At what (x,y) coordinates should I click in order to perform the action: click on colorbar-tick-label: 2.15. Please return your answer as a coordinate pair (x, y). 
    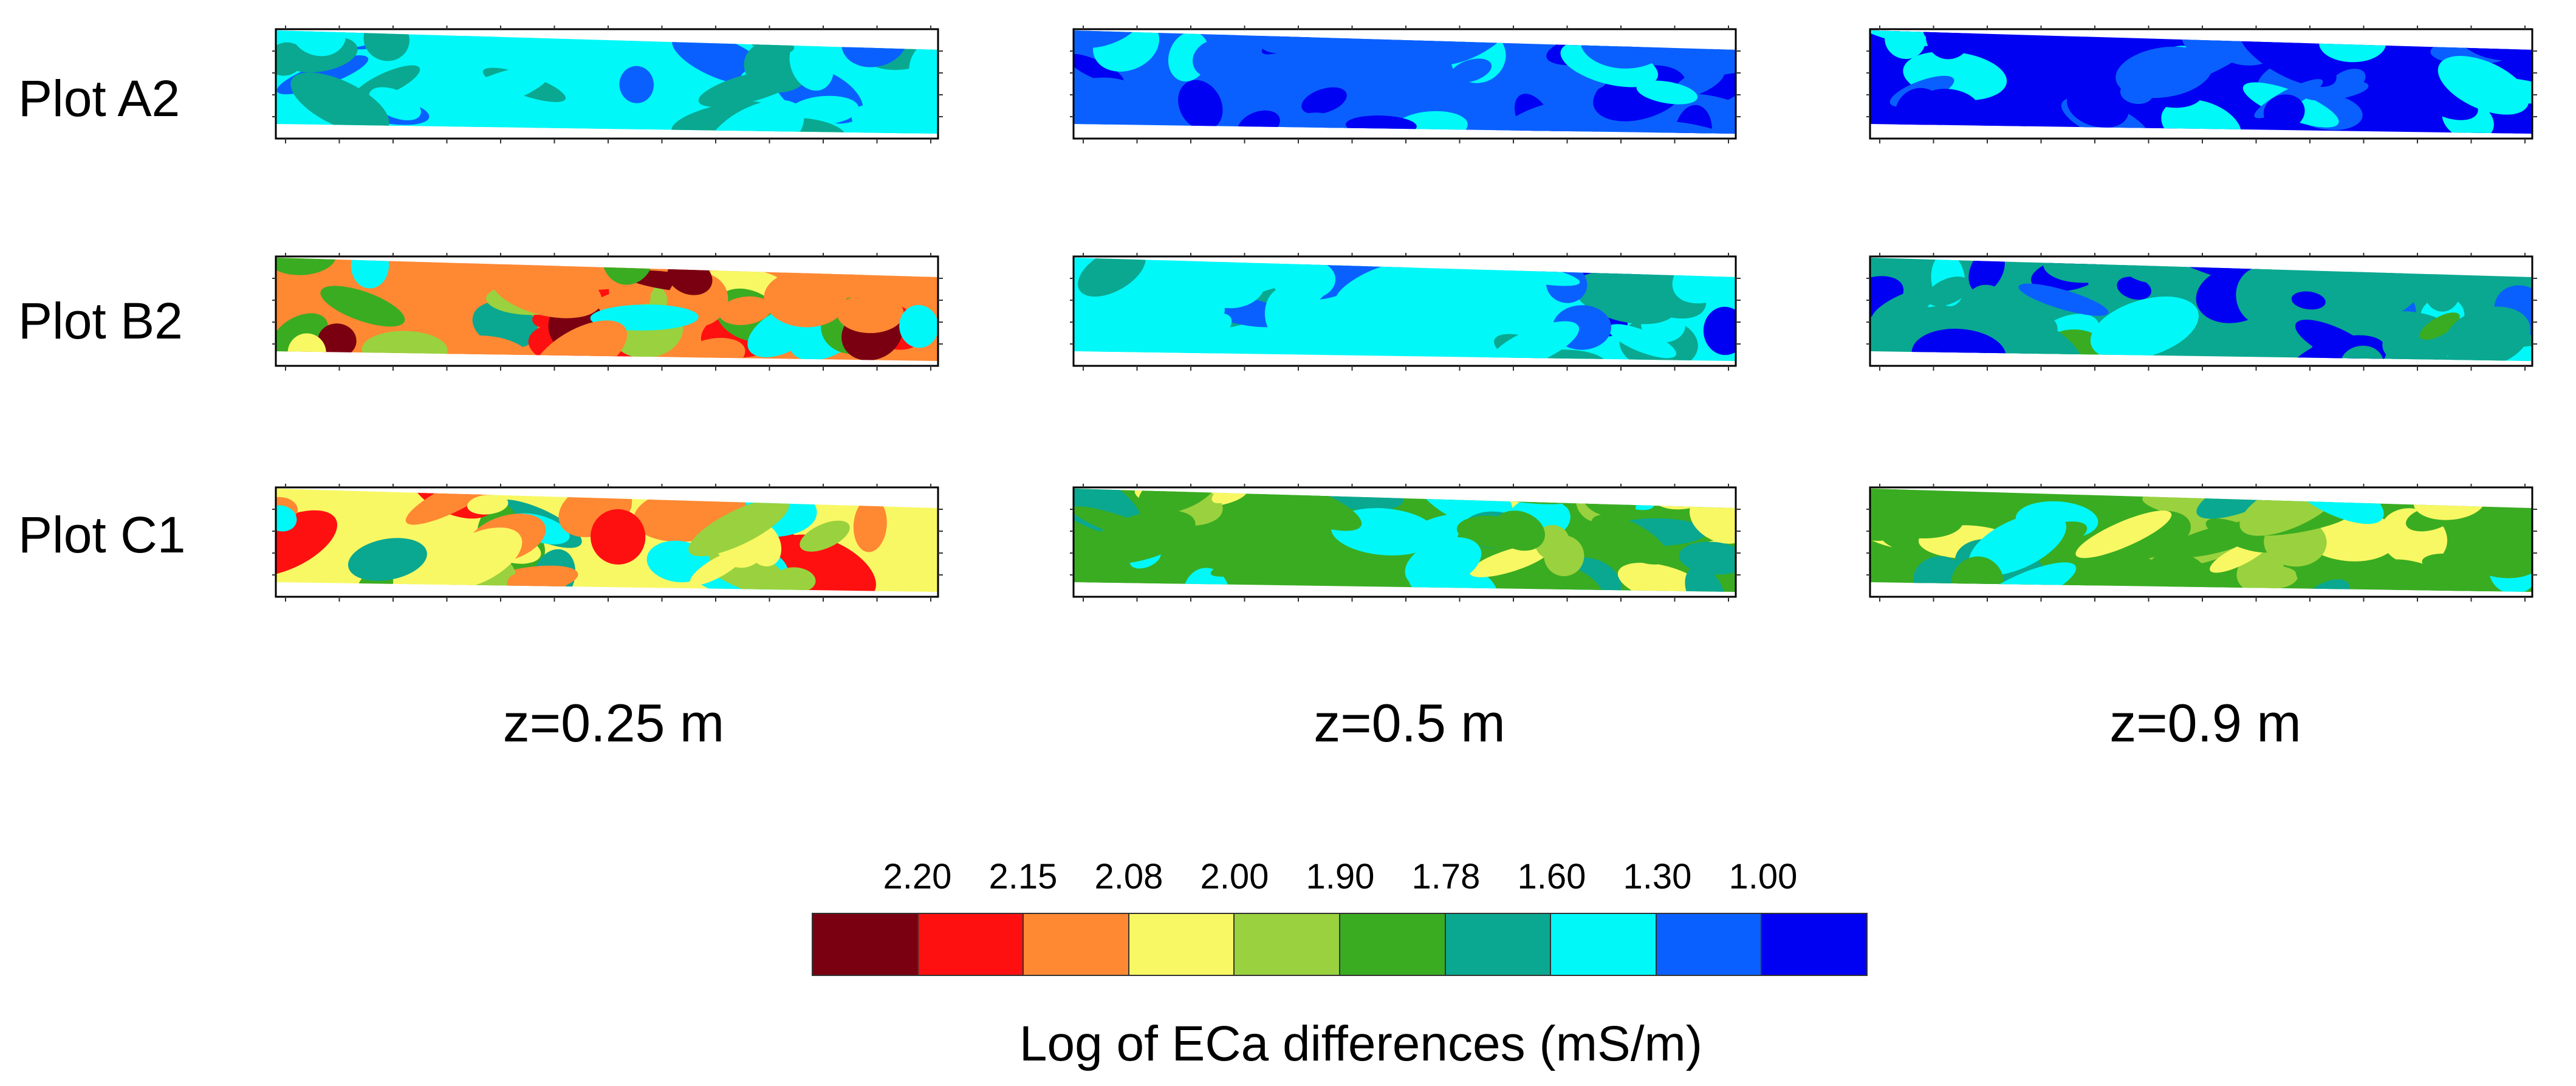
    Looking at the image, I should click on (1023, 877).